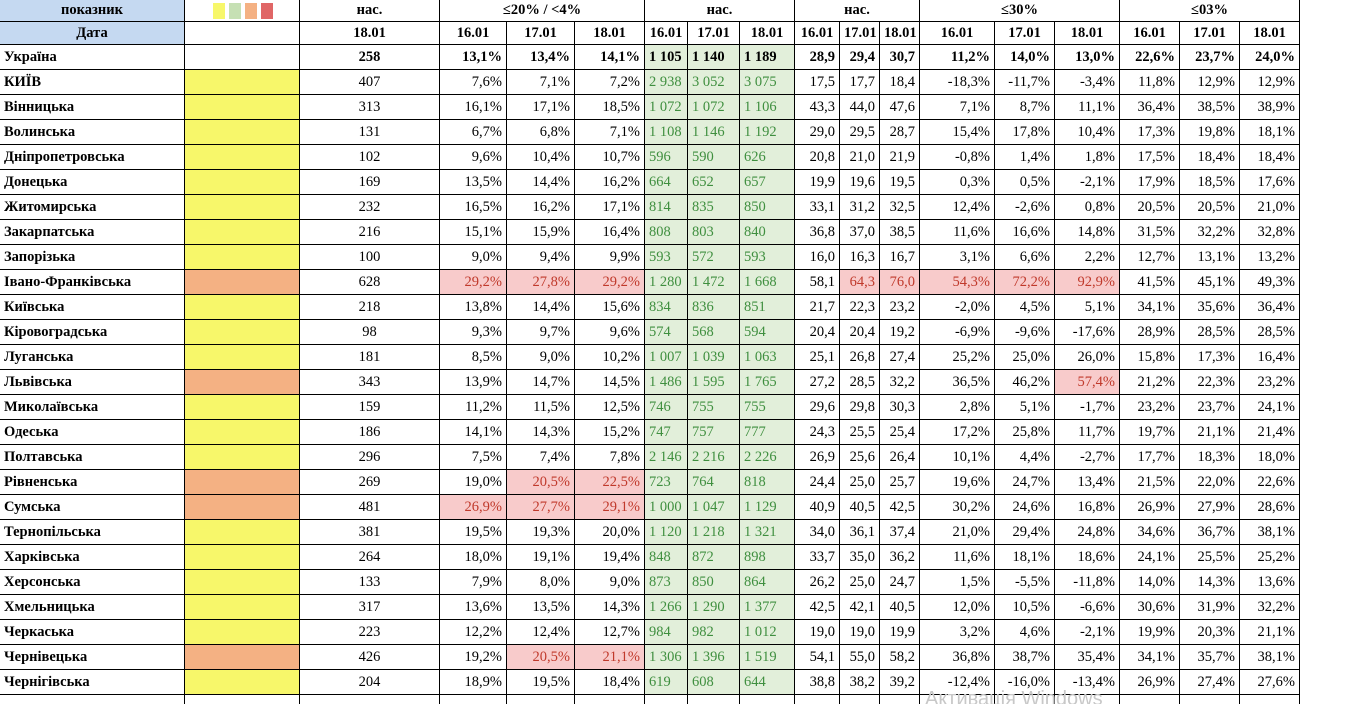 This screenshot has width=1346, height=704. What do you see at coordinates (767, 307) in the screenshot?
I see `value-cell: 851` at bounding box center [767, 307].